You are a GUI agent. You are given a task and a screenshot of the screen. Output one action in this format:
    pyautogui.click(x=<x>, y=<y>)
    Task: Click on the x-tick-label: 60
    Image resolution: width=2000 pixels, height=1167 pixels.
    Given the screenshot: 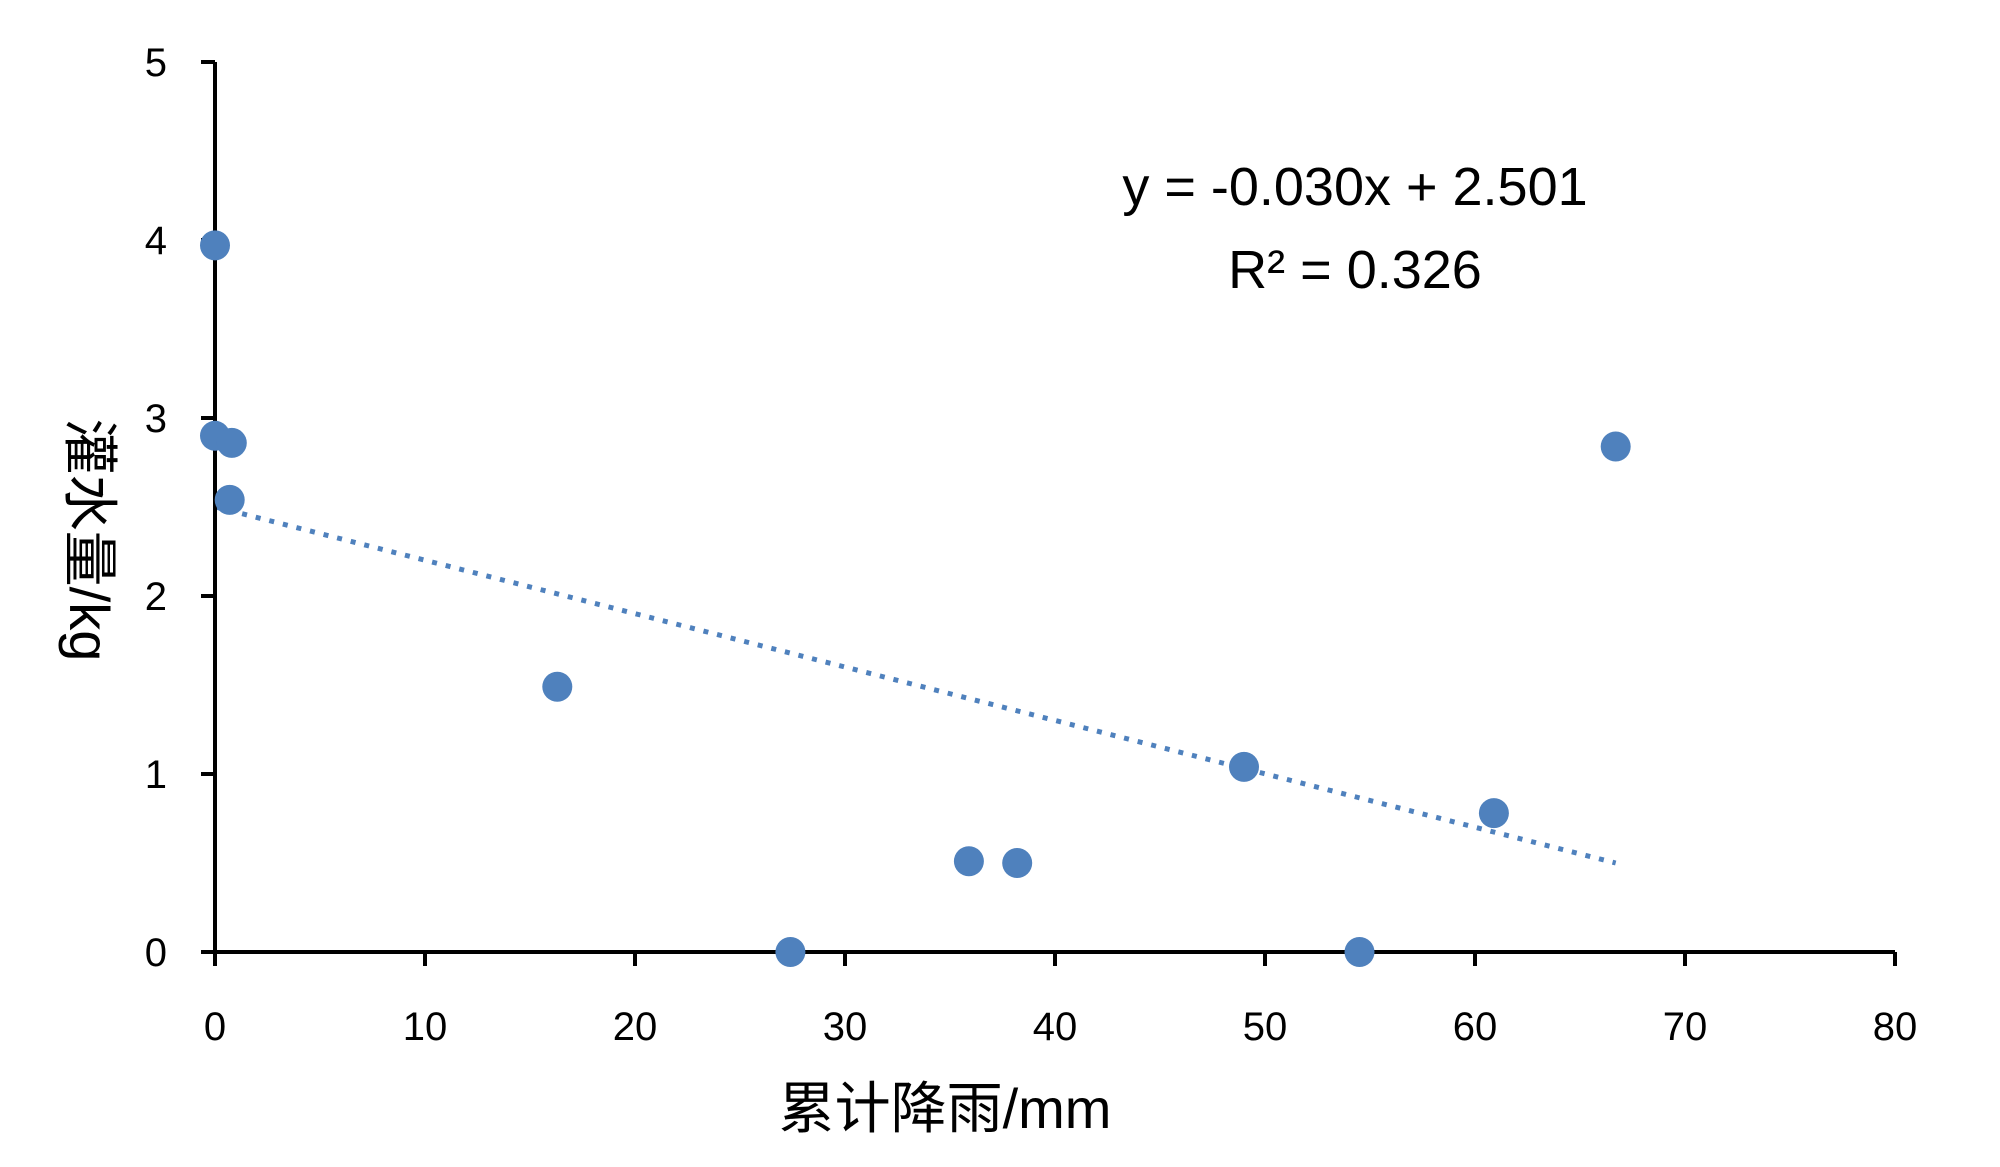 What is the action you would take?
    pyautogui.click(x=1475, y=1027)
    